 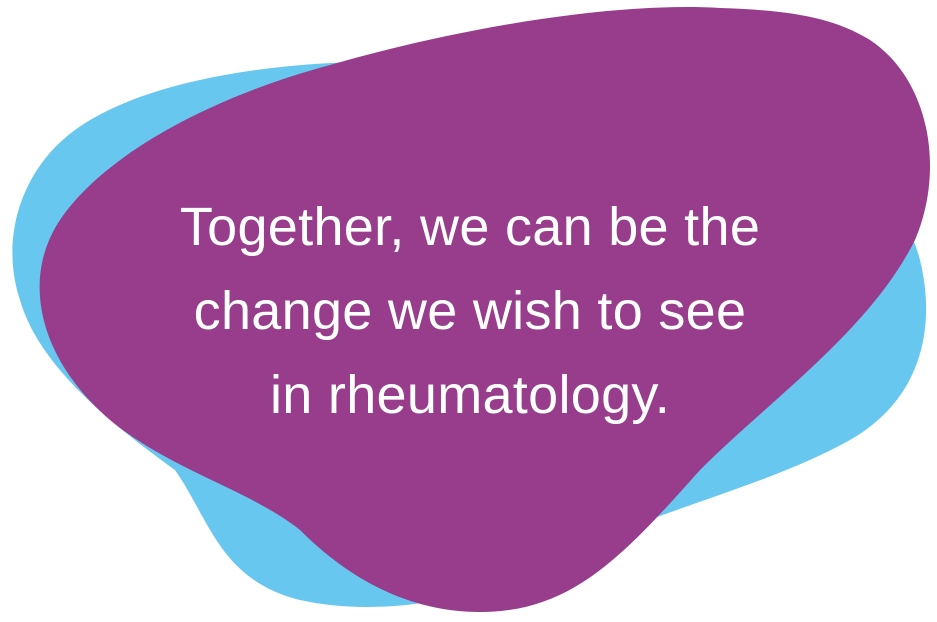 I want to click on quote-line-2: change we wish to see, so click(x=470, y=311).